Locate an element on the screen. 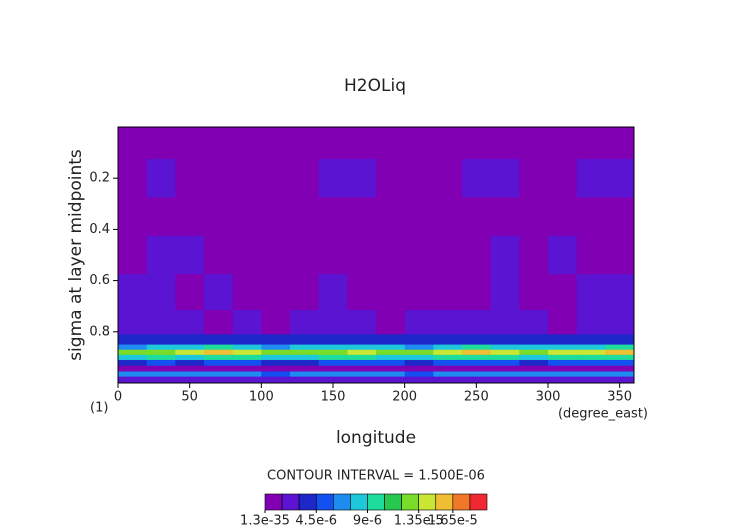 The width and height of the screenshot is (752, 532). x-tick-label: 350 is located at coordinates (619, 397).